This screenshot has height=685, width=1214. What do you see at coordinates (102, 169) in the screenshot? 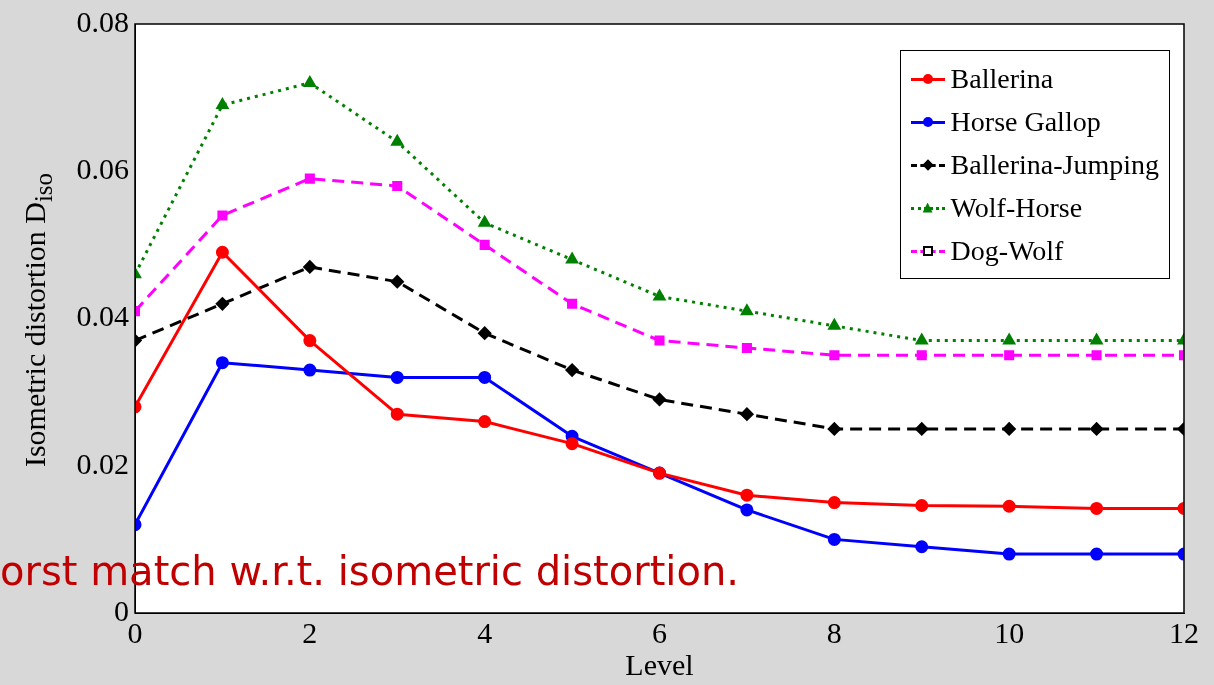
I see `y-tick-label: 0.06` at bounding box center [102, 169].